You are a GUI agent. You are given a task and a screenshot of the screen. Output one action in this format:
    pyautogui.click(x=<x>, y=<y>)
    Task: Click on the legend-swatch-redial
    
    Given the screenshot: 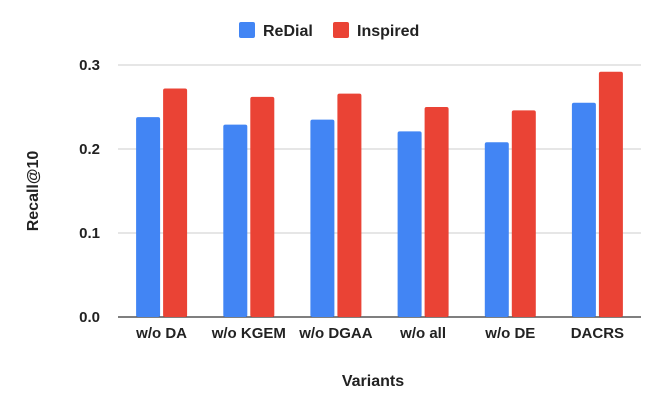 What is the action you would take?
    pyautogui.click(x=247, y=30)
    